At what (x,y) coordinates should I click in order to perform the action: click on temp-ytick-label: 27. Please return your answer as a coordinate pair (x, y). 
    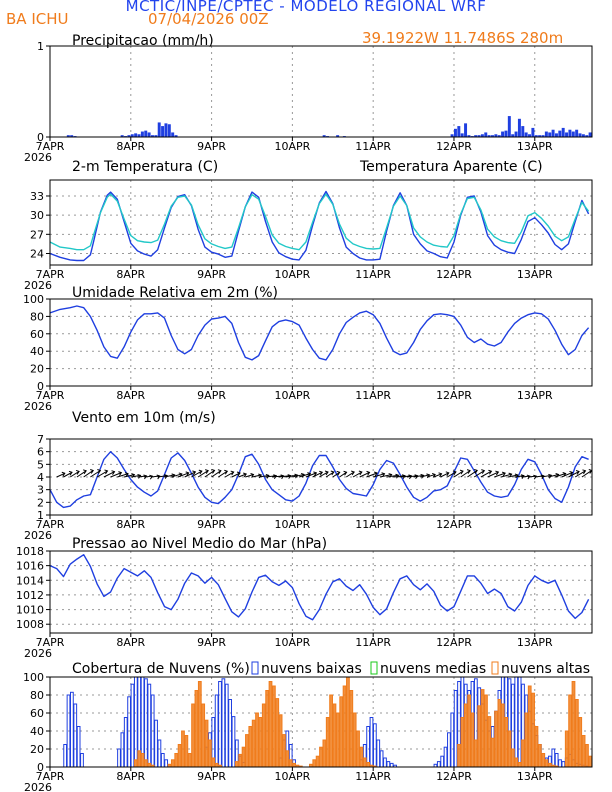
    Looking at the image, I should click on (37, 234).